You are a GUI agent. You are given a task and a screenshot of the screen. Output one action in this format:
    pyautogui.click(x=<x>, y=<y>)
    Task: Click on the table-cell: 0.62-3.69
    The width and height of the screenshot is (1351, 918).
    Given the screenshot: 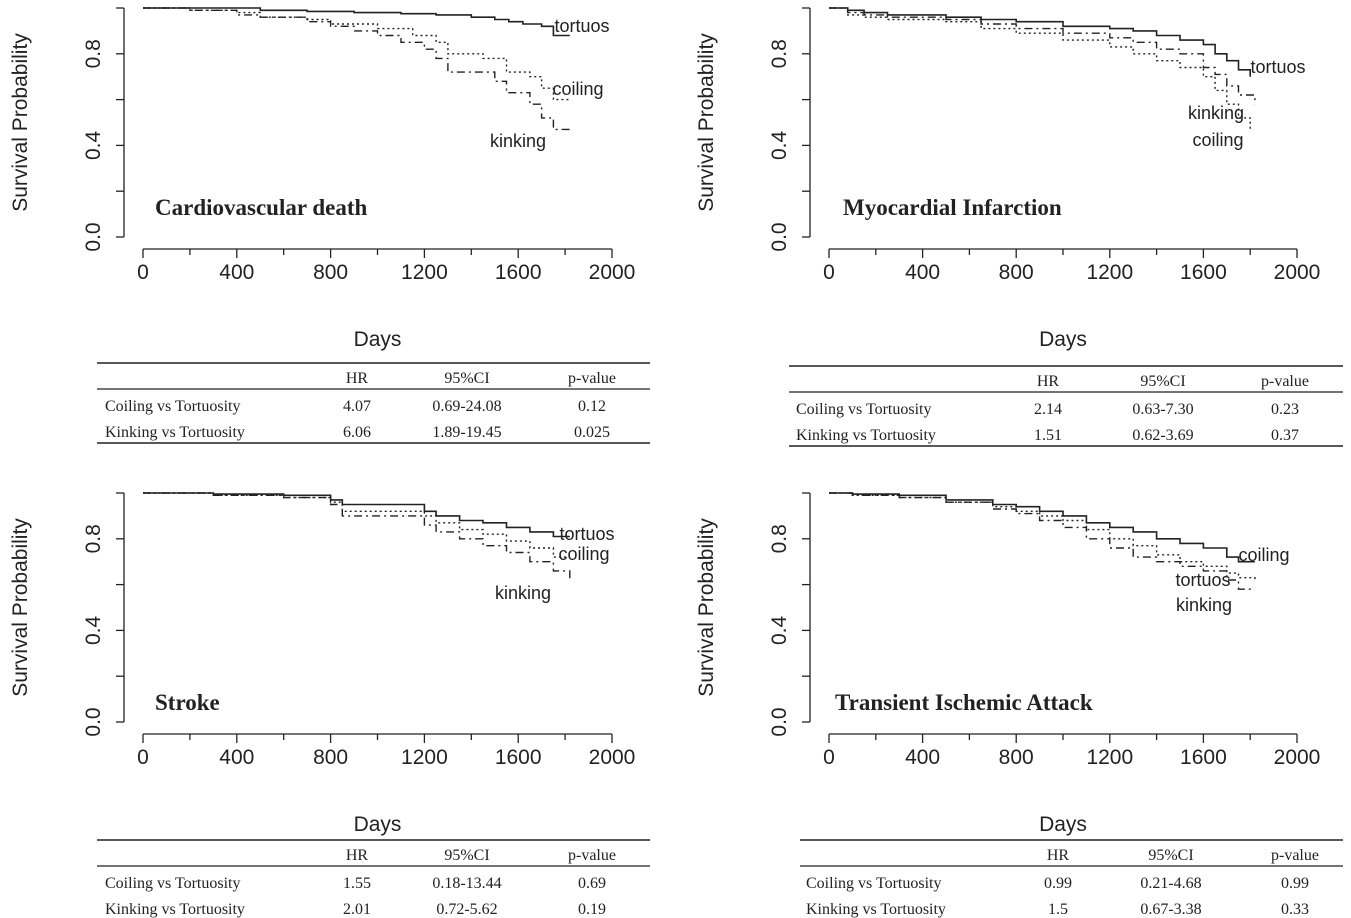 What is the action you would take?
    pyautogui.click(x=1162, y=435)
    